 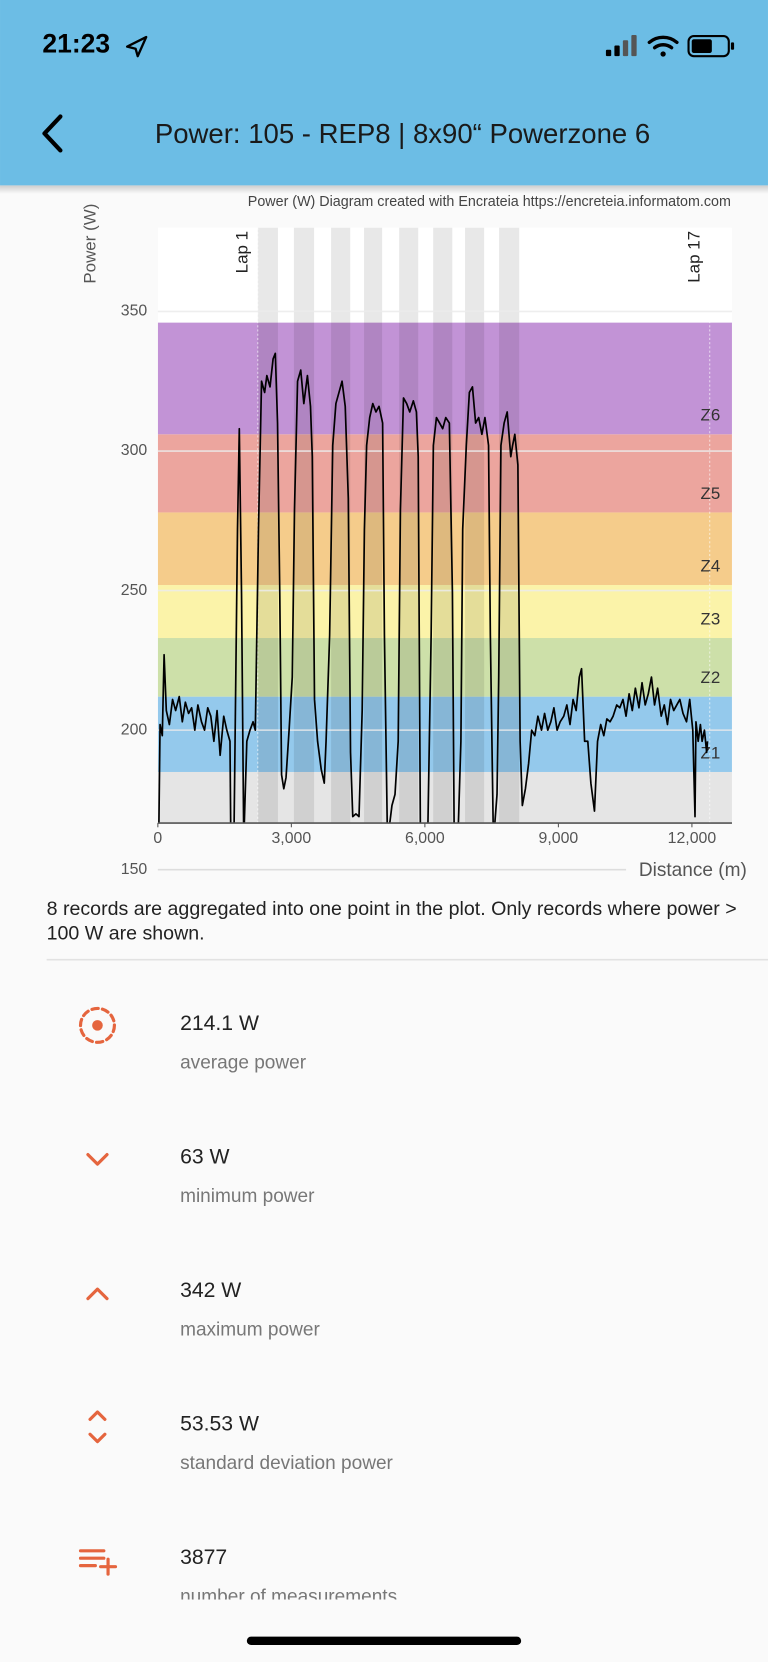 I want to click on wifi-icon, so click(x=663, y=46).